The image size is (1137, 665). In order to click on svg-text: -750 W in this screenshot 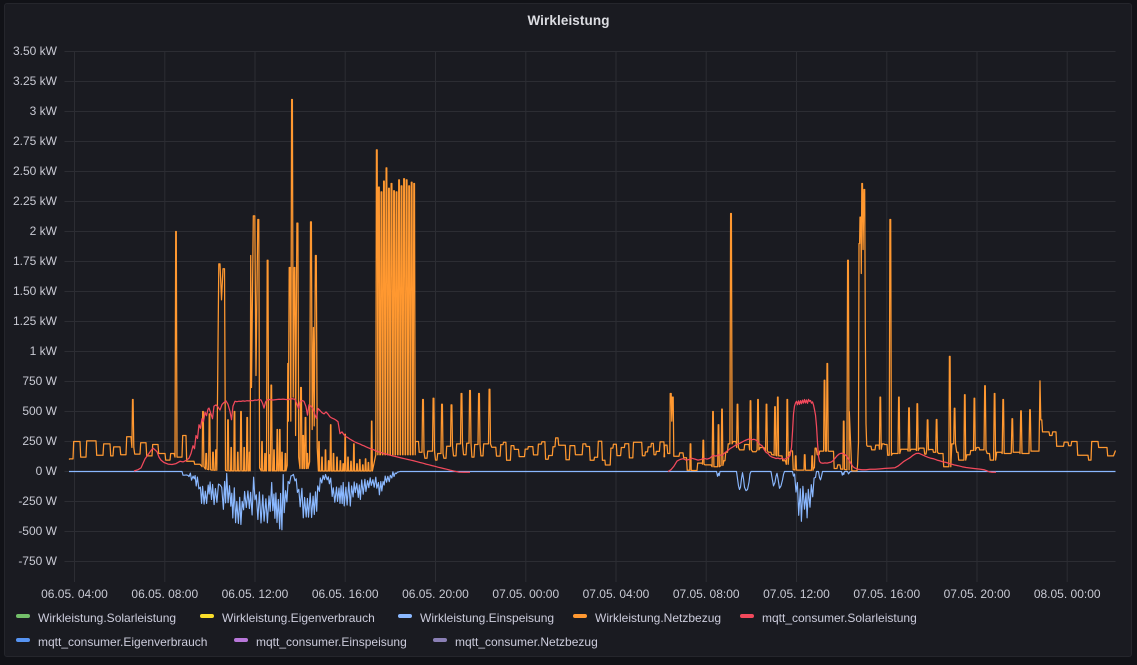, I will do `click(37, 561)`.